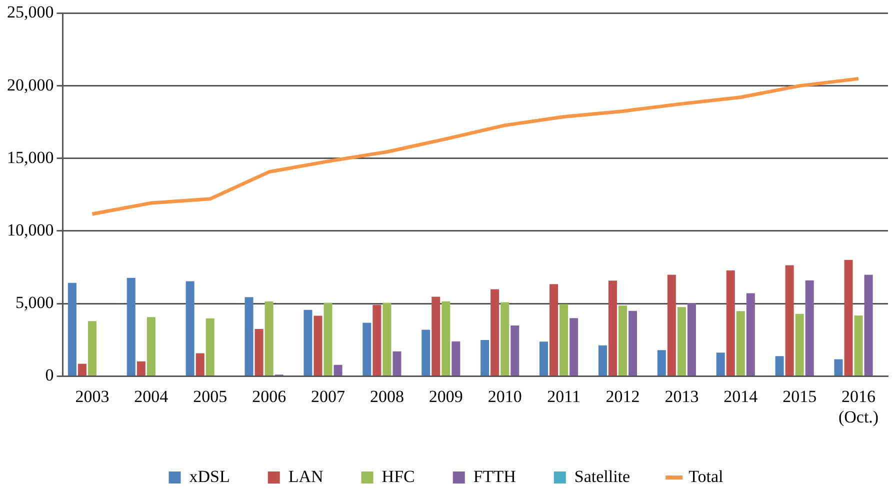 The width and height of the screenshot is (894, 496). Describe the element at coordinates (30, 157) in the screenshot. I see `y-tick-label: 15,000` at that location.